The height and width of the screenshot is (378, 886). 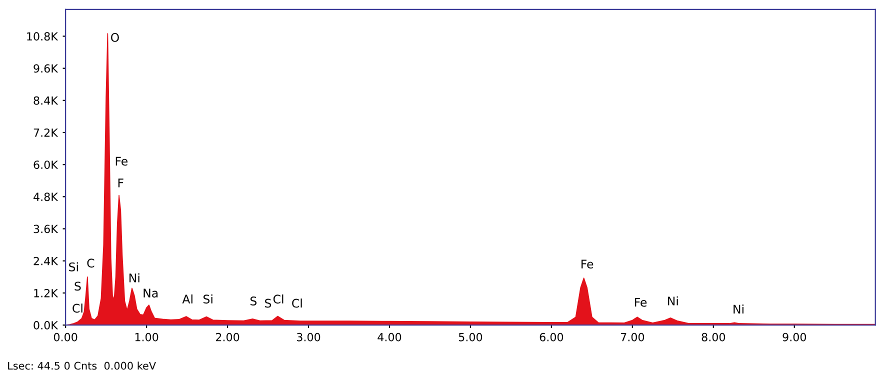 What do you see at coordinates (46, 68) in the screenshot?
I see `y-tick-label: 9.6K` at bounding box center [46, 68].